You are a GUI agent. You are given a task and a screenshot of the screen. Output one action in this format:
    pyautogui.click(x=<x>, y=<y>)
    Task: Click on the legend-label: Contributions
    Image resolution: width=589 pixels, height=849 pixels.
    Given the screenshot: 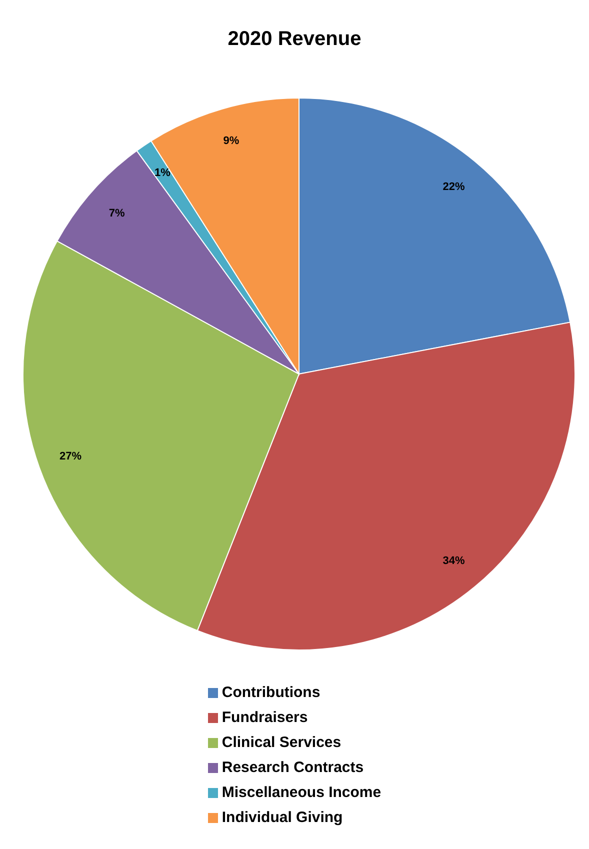 What is the action you would take?
    pyautogui.click(x=271, y=692)
    